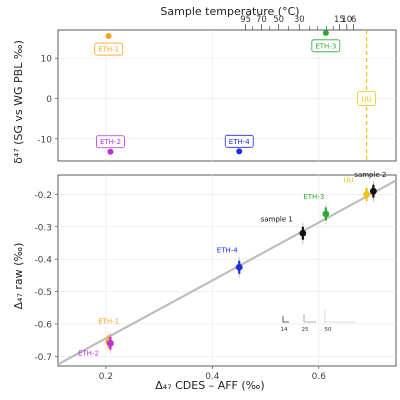  Describe the element at coordinates (43, 293) in the screenshot. I see `bottom-y-tick-label: -0.5` at that location.